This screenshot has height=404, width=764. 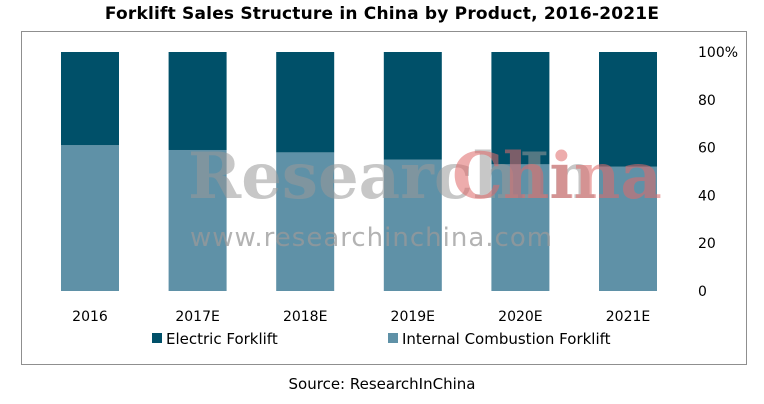 I want to click on x-axis-ticks: 2016 2017E 2018E 2019E 2020E 2021E, so click(x=361, y=317).